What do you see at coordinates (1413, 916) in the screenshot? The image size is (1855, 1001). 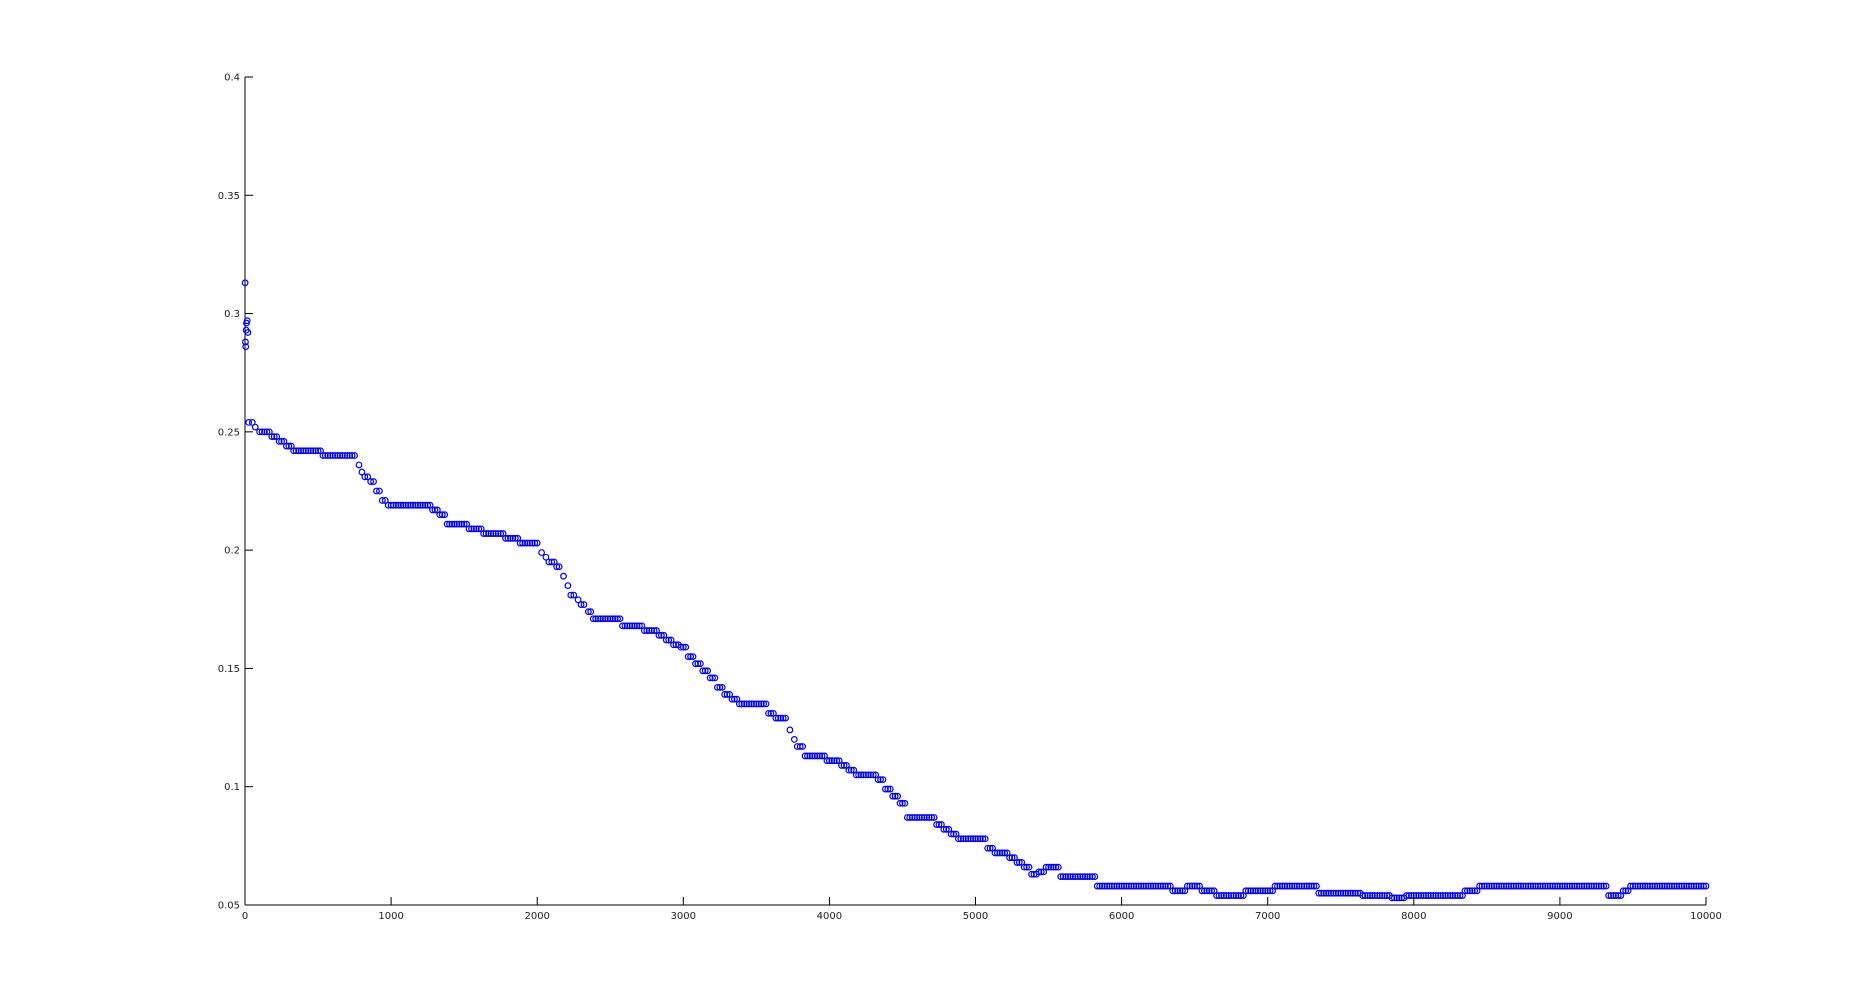 I see `x-tick-label: 8000` at bounding box center [1413, 916].